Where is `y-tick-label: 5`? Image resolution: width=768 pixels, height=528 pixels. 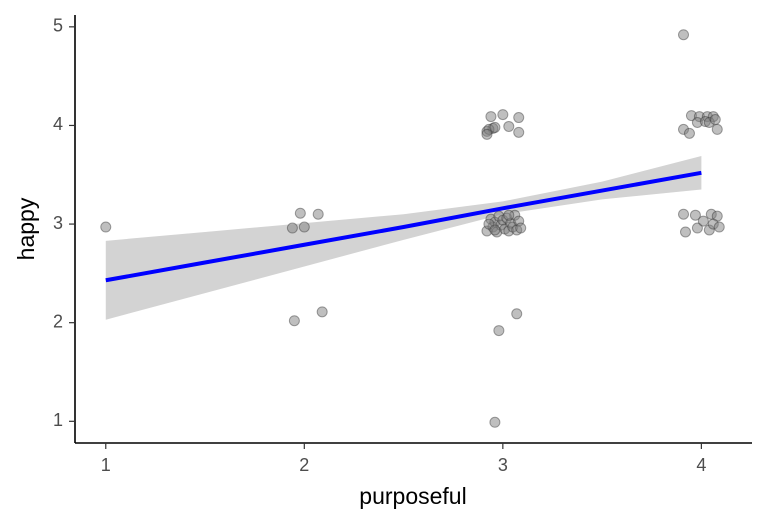
y-tick-label: 5 is located at coordinates (58, 26).